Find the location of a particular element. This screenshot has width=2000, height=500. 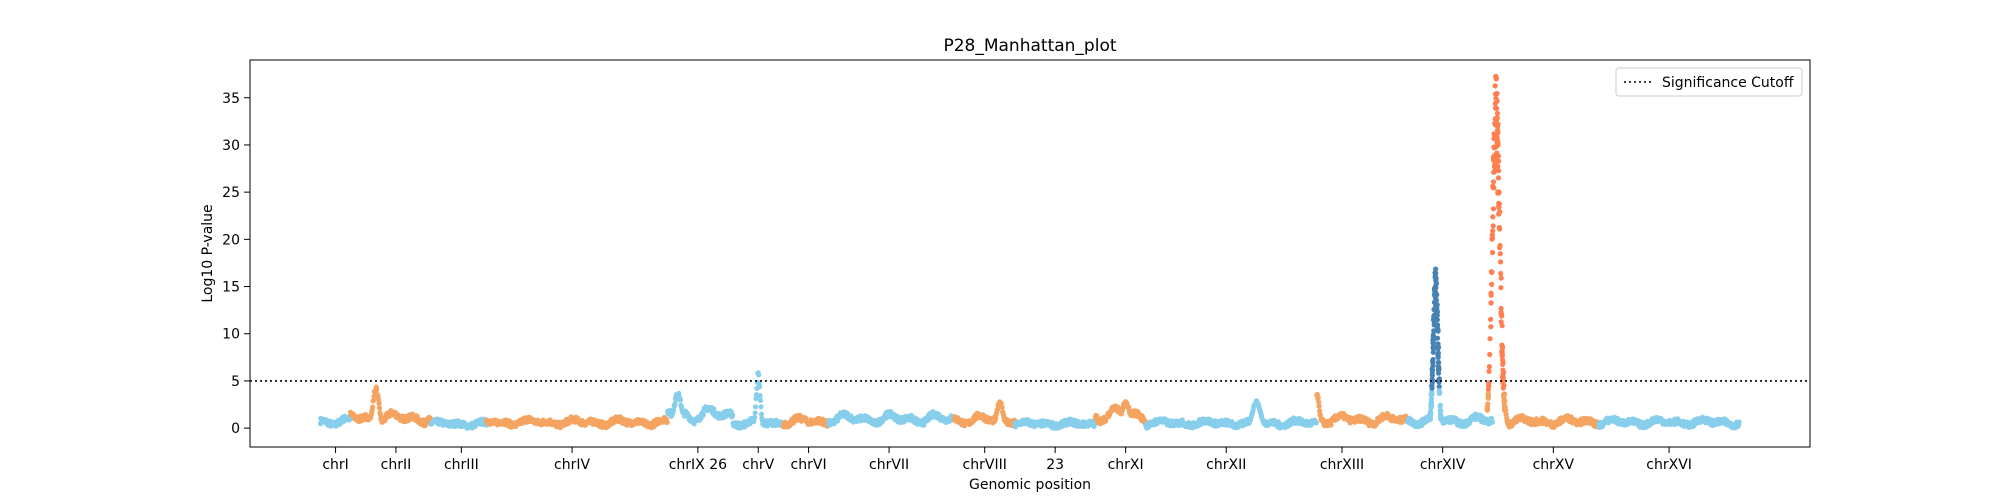

y-tick-label: 10 is located at coordinates (231, 335).